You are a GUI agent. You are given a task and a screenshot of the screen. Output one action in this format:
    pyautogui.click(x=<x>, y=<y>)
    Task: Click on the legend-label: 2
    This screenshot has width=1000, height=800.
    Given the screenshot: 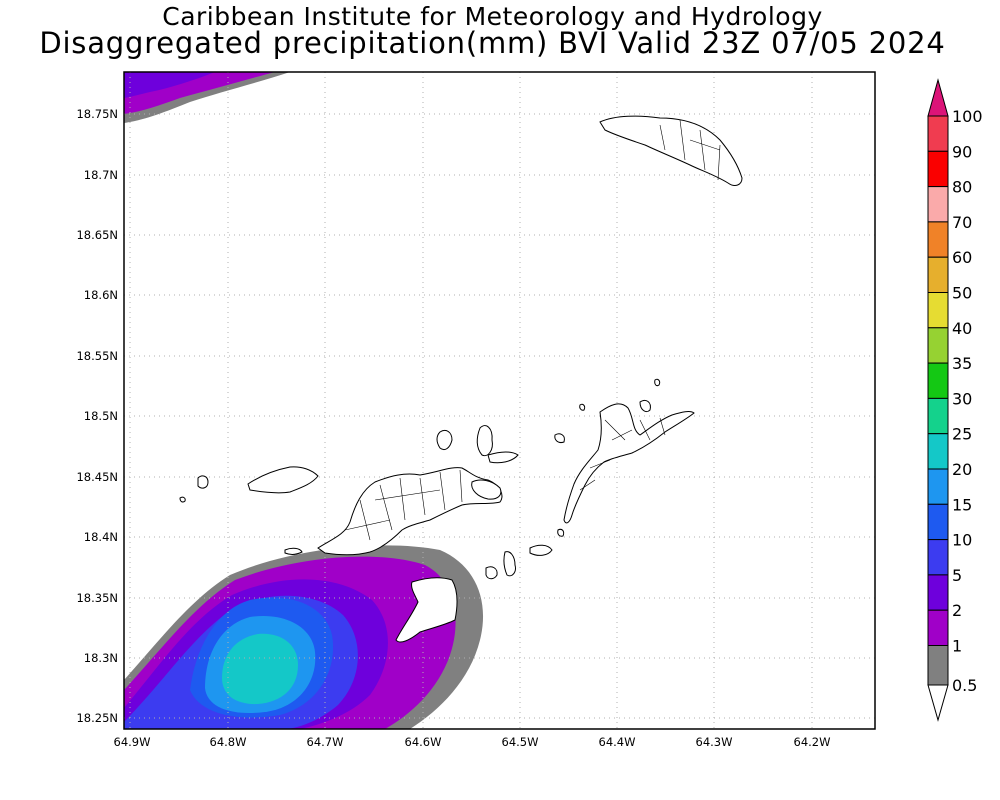 What is the action you would take?
    pyautogui.click(x=957, y=610)
    